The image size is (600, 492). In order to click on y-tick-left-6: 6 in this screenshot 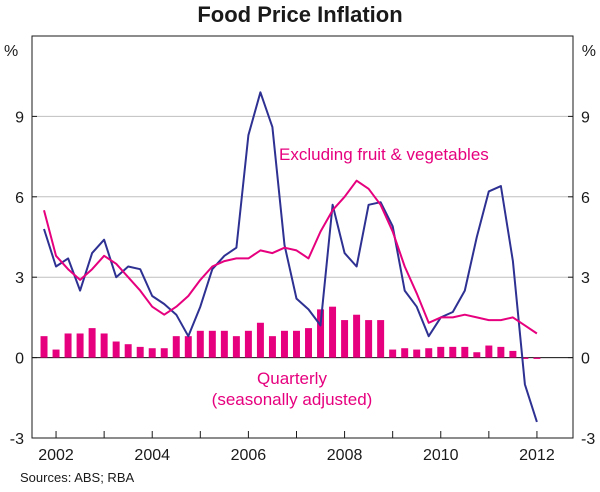, I will do `click(19, 198)`.